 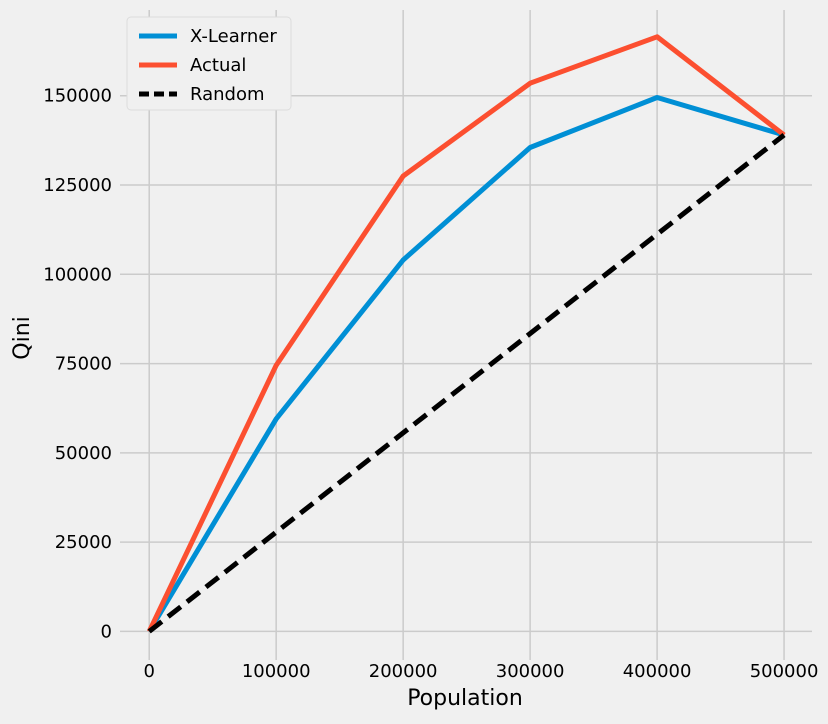 What do you see at coordinates (276, 671) in the screenshot?
I see `x-tick-label: 100000` at bounding box center [276, 671].